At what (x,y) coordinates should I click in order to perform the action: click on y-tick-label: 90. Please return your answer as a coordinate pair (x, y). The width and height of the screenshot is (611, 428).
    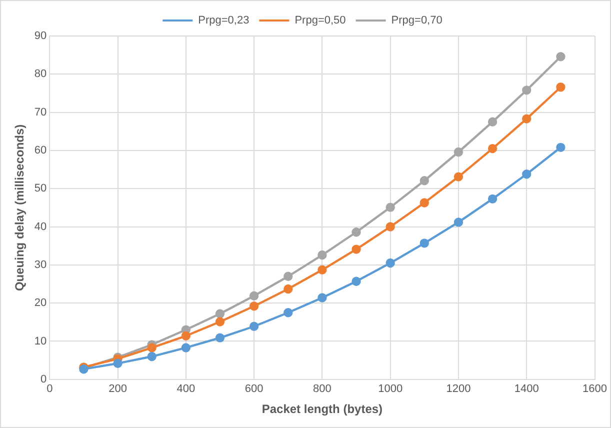
    Looking at the image, I should click on (40, 36).